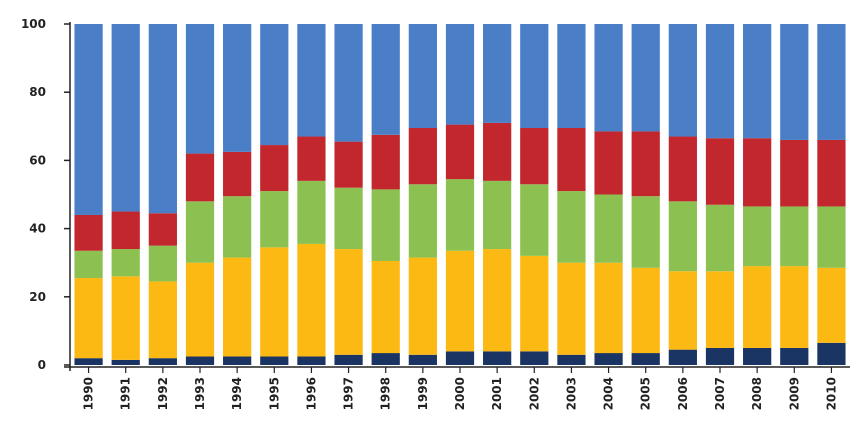 Image resolution: width=850 pixels, height=421 pixels. I want to click on bar-segment-2007-s2, so click(720, 238).